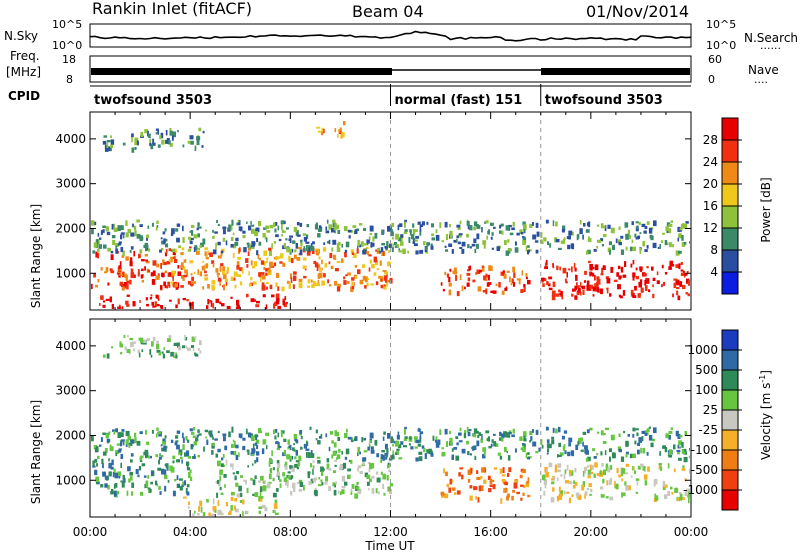 The width and height of the screenshot is (800, 554). Describe the element at coordinates (766, 209) in the screenshot. I see `power-colorbar-label: Power [dB]` at that location.